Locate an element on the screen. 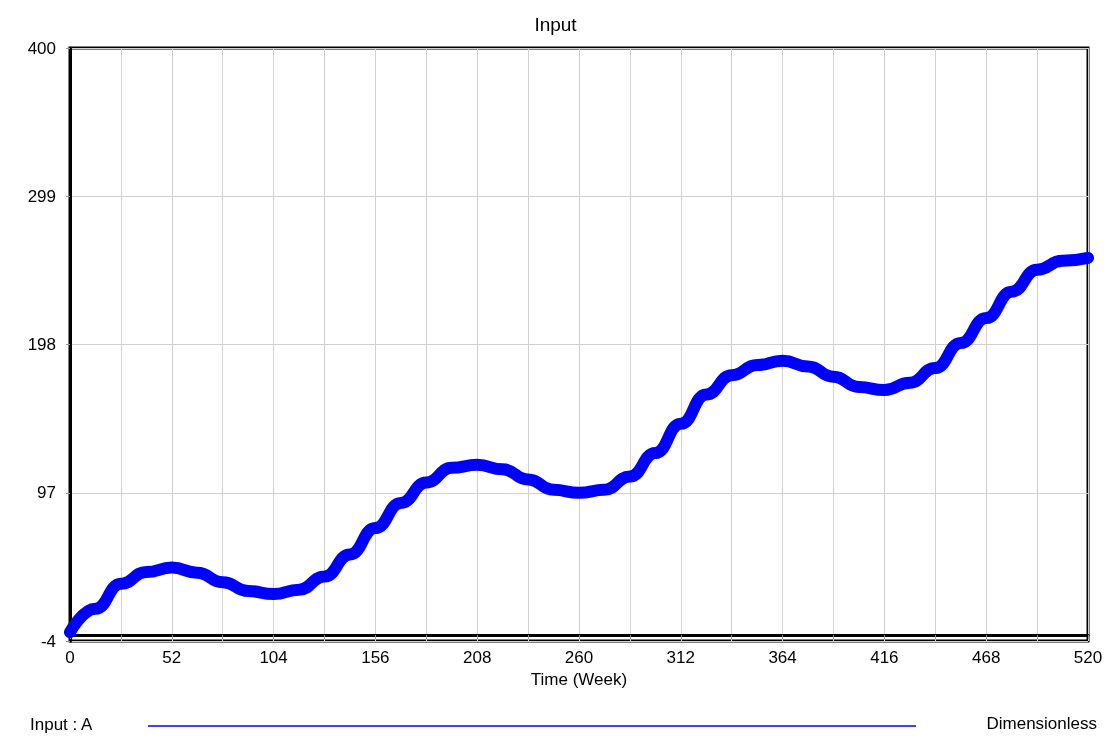 The height and width of the screenshot is (736, 1111). text: Input : A is located at coordinates (62, 724).